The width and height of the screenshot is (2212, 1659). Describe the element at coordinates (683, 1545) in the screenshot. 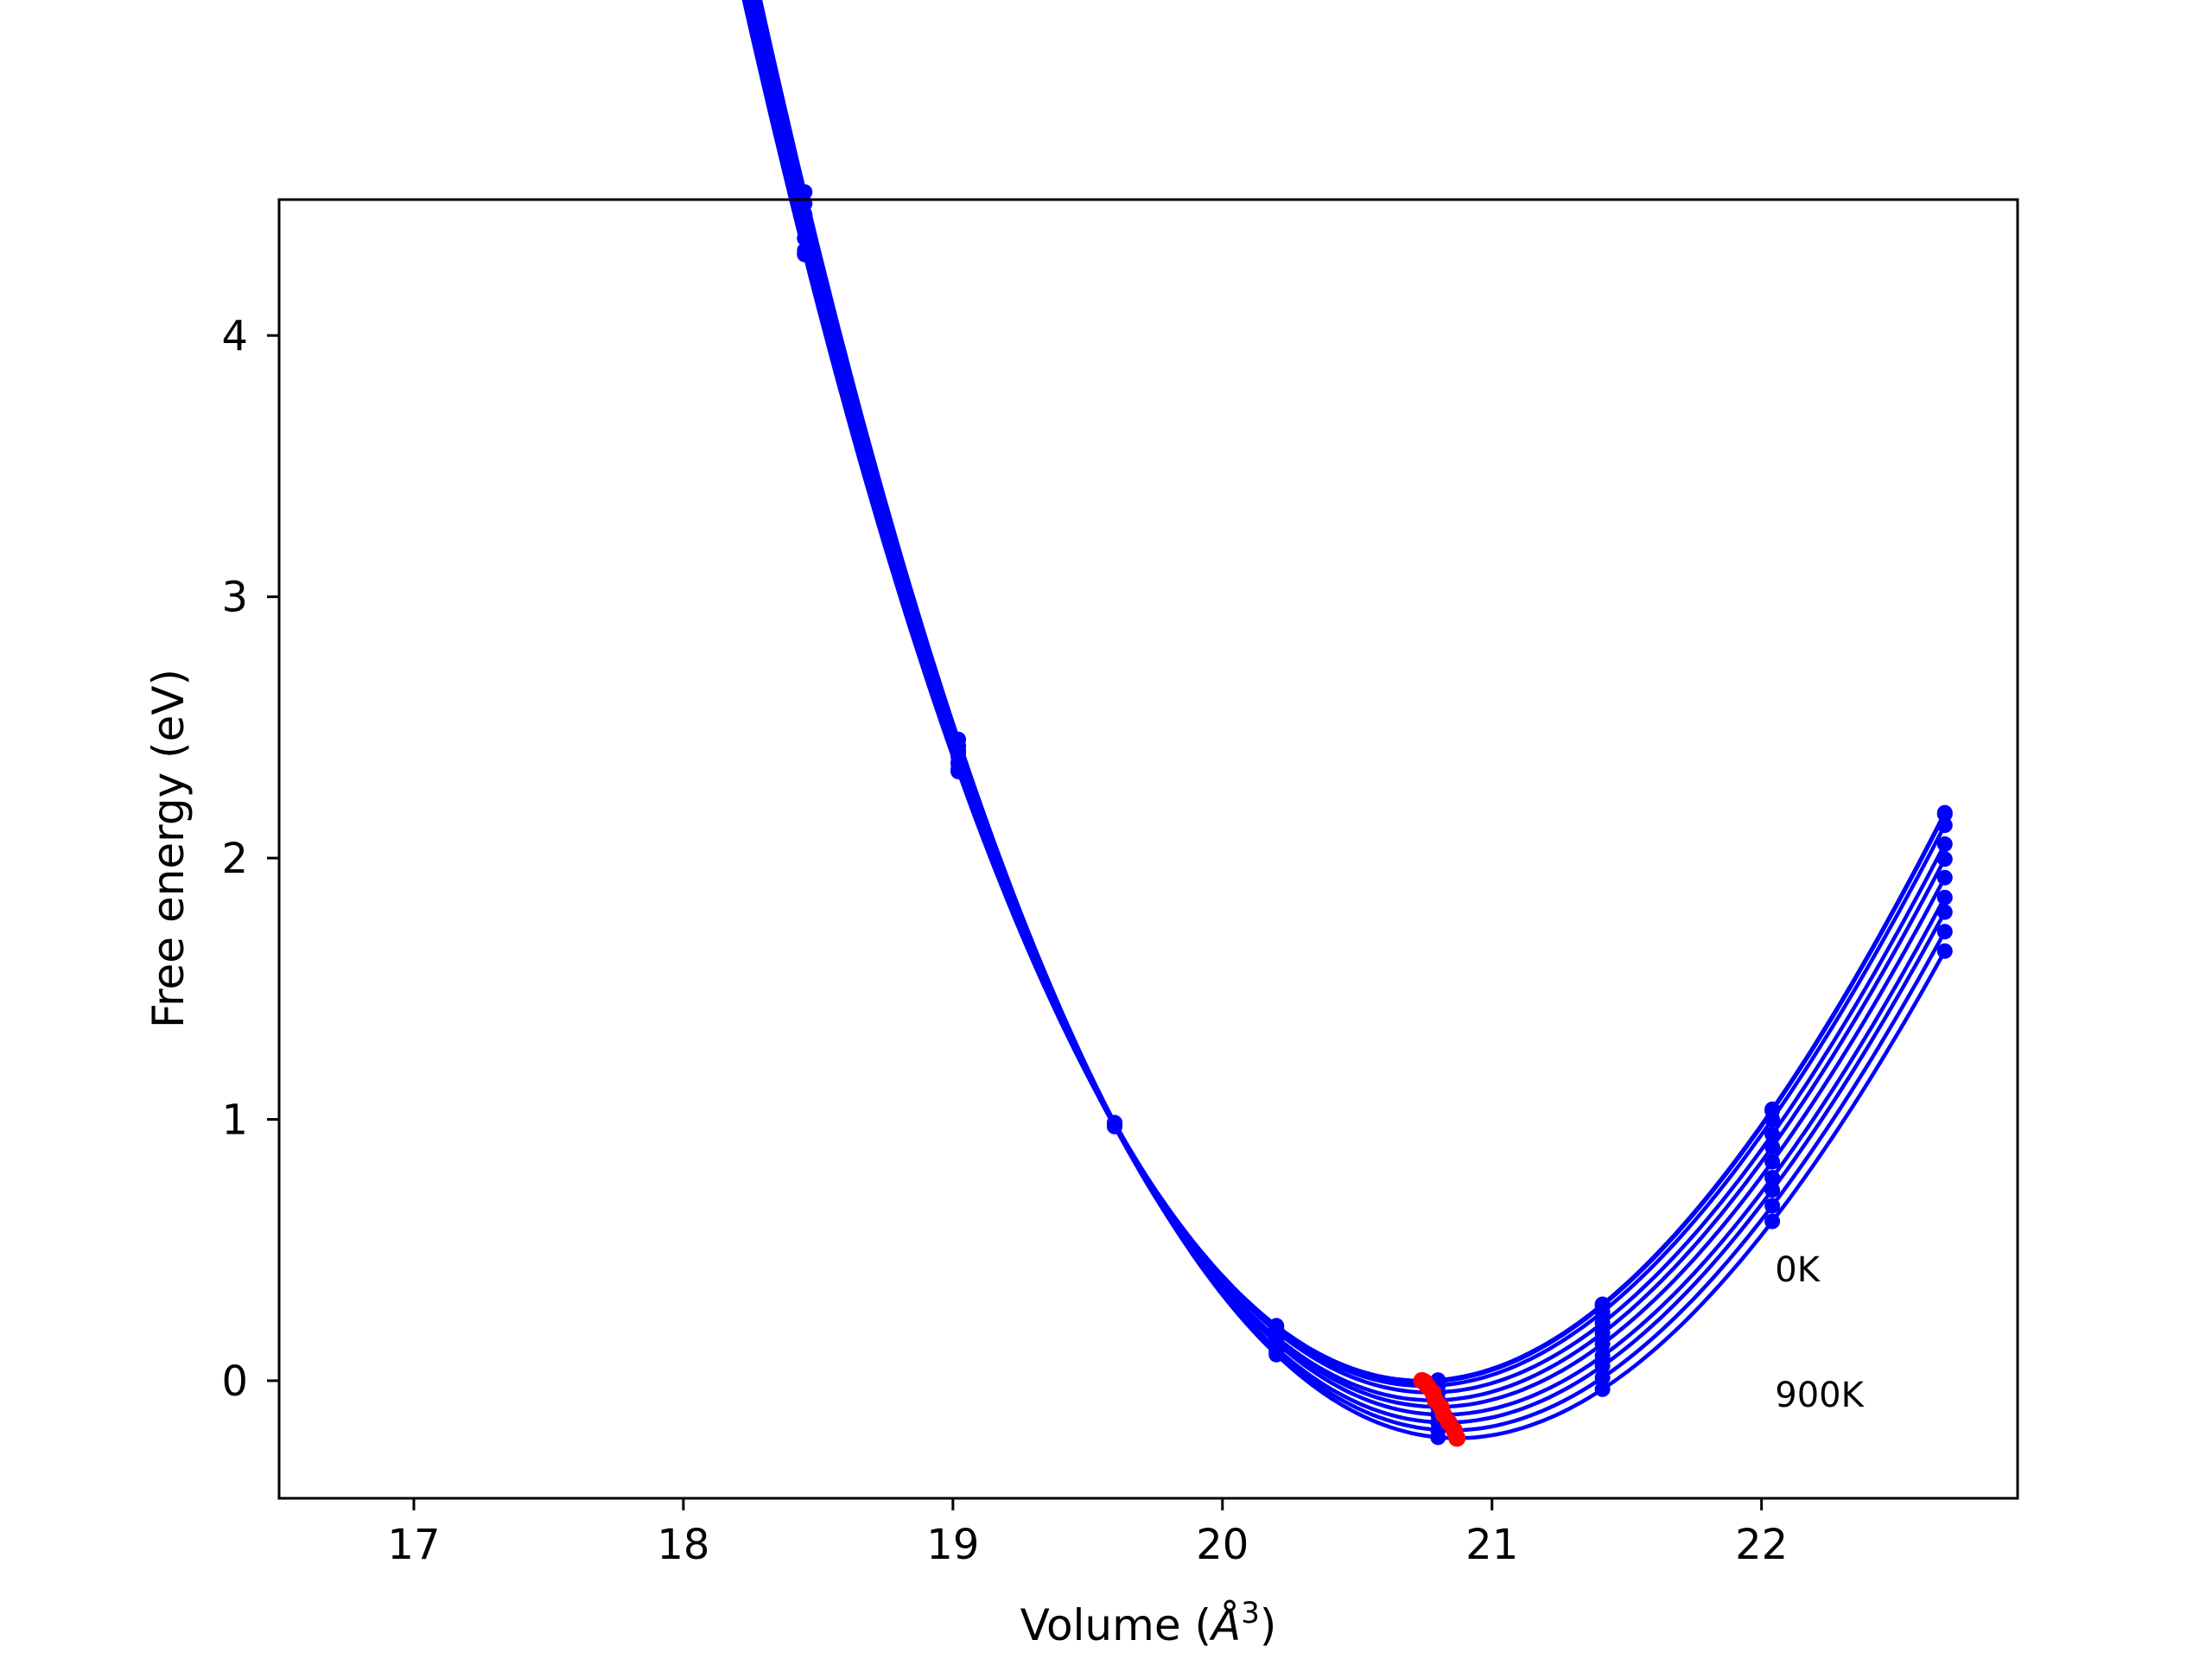

I see `x-tick-label: 18` at that location.